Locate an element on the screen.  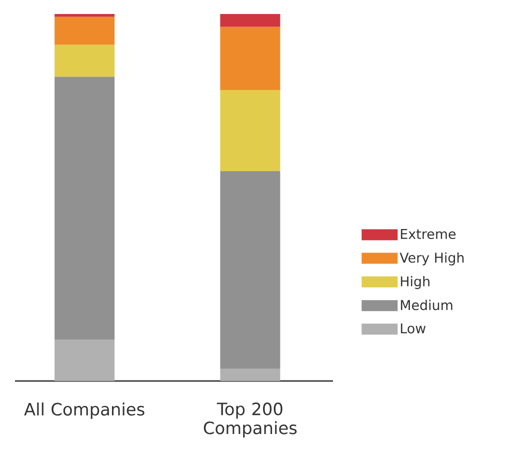
legend-label: Low is located at coordinates (413, 328).